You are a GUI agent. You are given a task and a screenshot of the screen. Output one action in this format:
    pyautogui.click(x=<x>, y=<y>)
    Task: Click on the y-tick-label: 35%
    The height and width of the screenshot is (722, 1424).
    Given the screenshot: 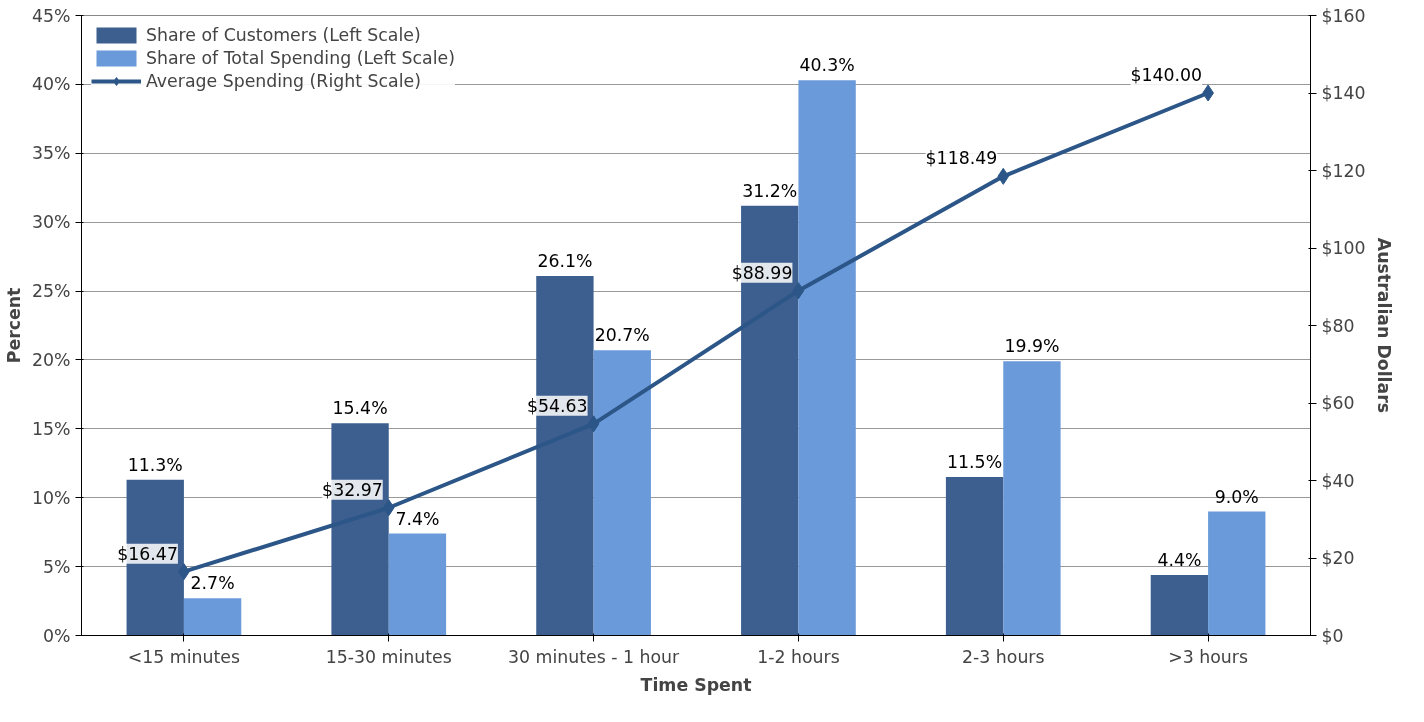 What is the action you would take?
    pyautogui.click(x=51, y=153)
    